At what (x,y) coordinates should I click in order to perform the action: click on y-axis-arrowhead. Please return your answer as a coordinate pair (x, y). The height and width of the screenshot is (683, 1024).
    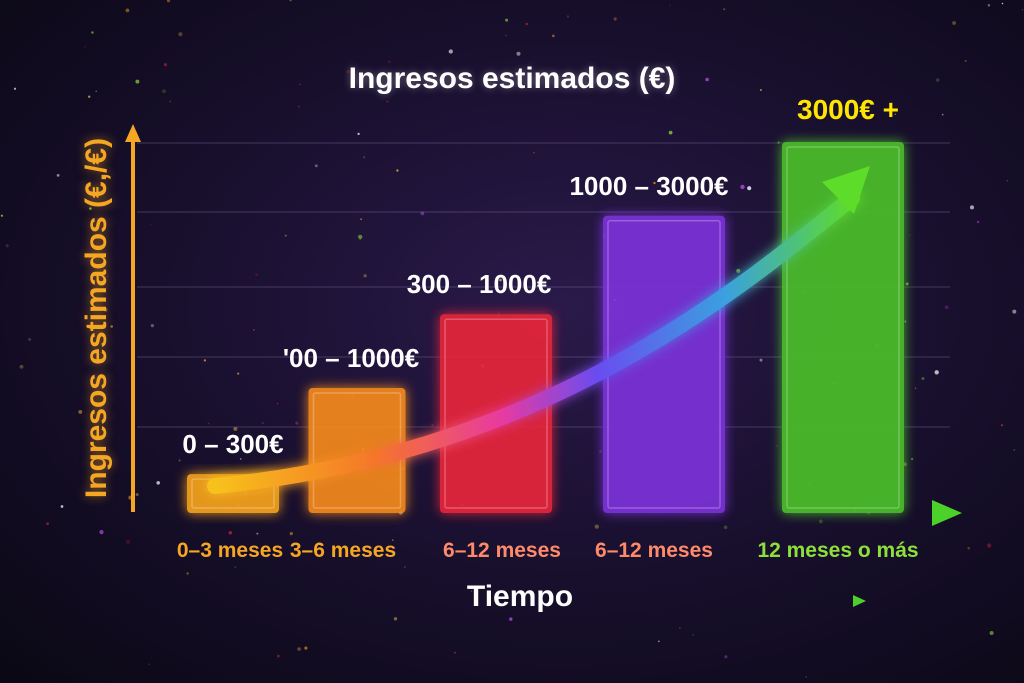
    Looking at the image, I should click on (133, 133).